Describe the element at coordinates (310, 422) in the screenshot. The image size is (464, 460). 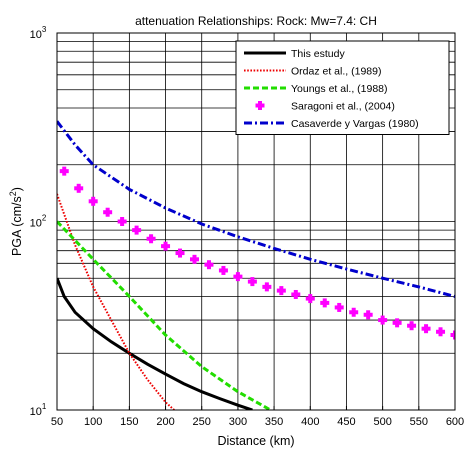
I see `x-tick-label: 400` at that location.